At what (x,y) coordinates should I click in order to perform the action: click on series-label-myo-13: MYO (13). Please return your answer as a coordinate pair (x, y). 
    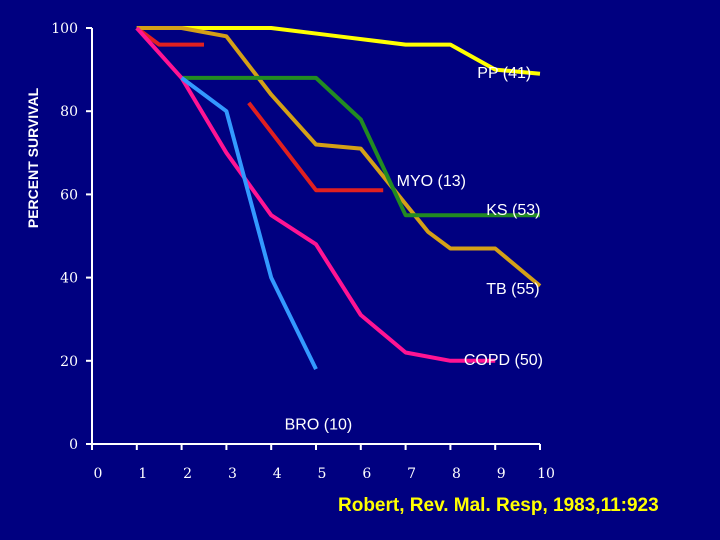
    Looking at the image, I should click on (431, 181).